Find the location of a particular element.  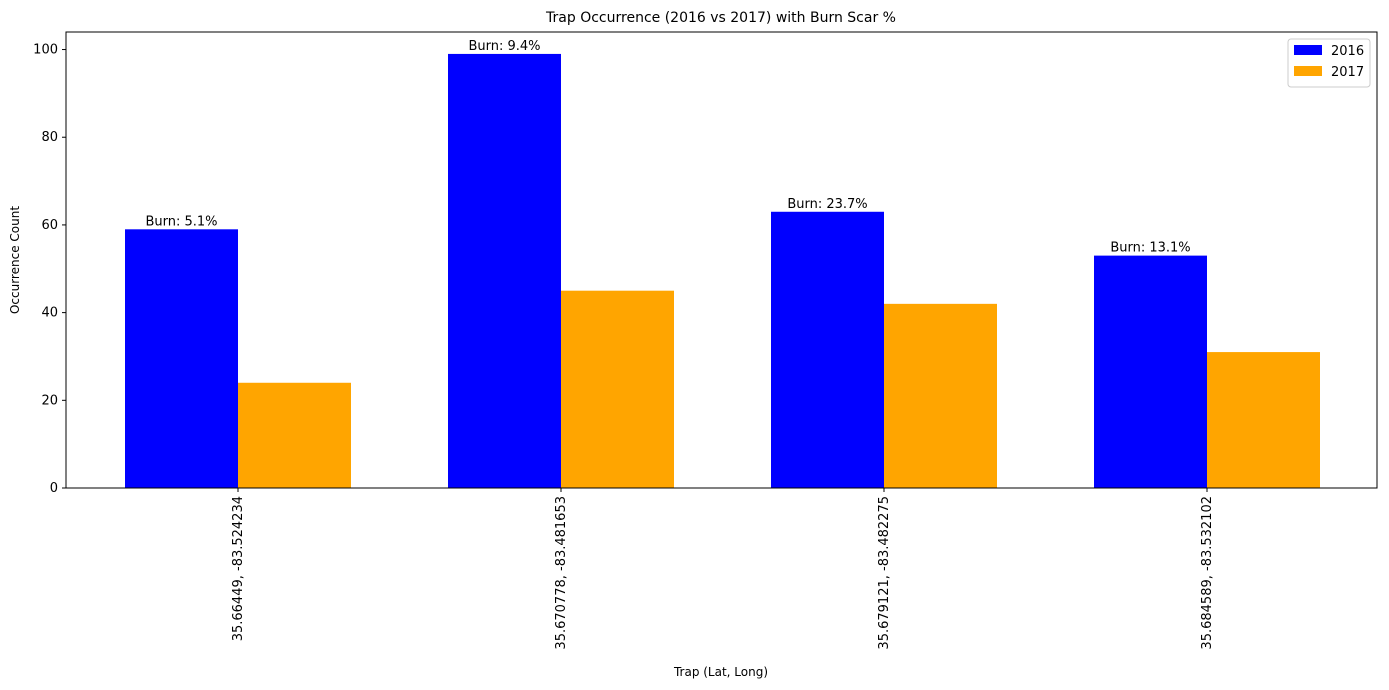

x-tick-label-1: 35.66449, -83.524234 is located at coordinates (238, 568).